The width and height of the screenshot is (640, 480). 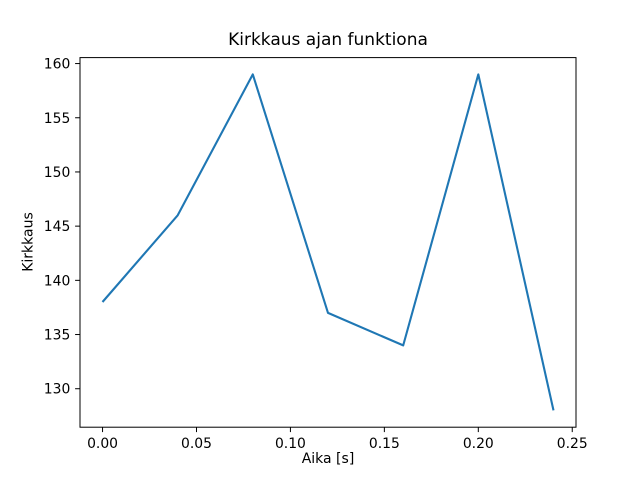 I want to click on x-tick-label: 0.10, so click(x=290, y=444).